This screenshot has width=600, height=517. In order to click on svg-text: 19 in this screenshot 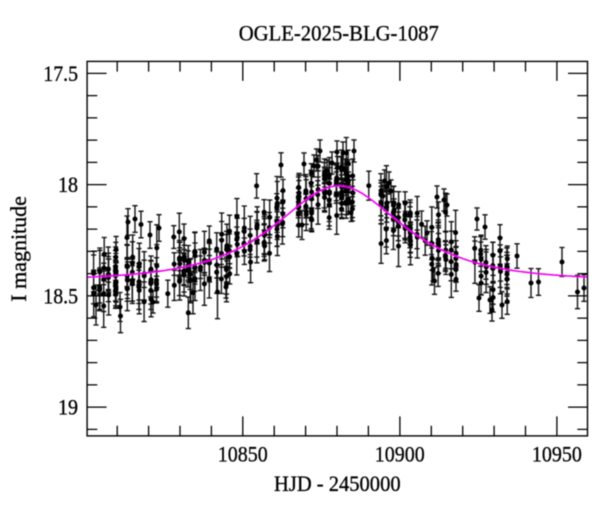, I will do `click(68, 407)`.